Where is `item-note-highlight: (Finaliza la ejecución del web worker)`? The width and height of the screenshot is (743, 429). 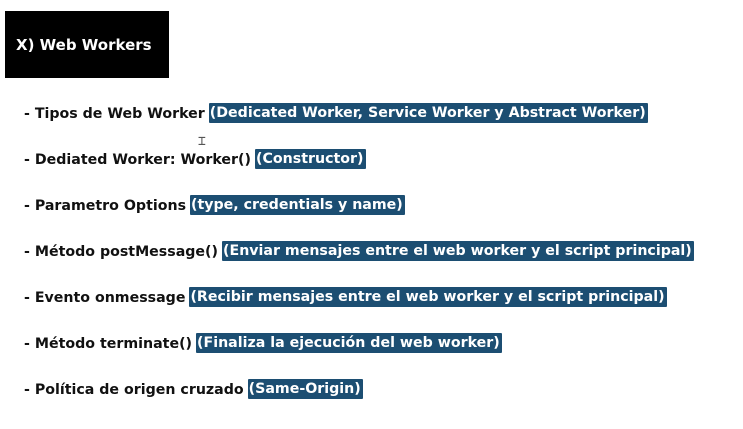 item-note-highlight: (Finaliza la ejecución del web worker) is located at coordinates (349, 343).